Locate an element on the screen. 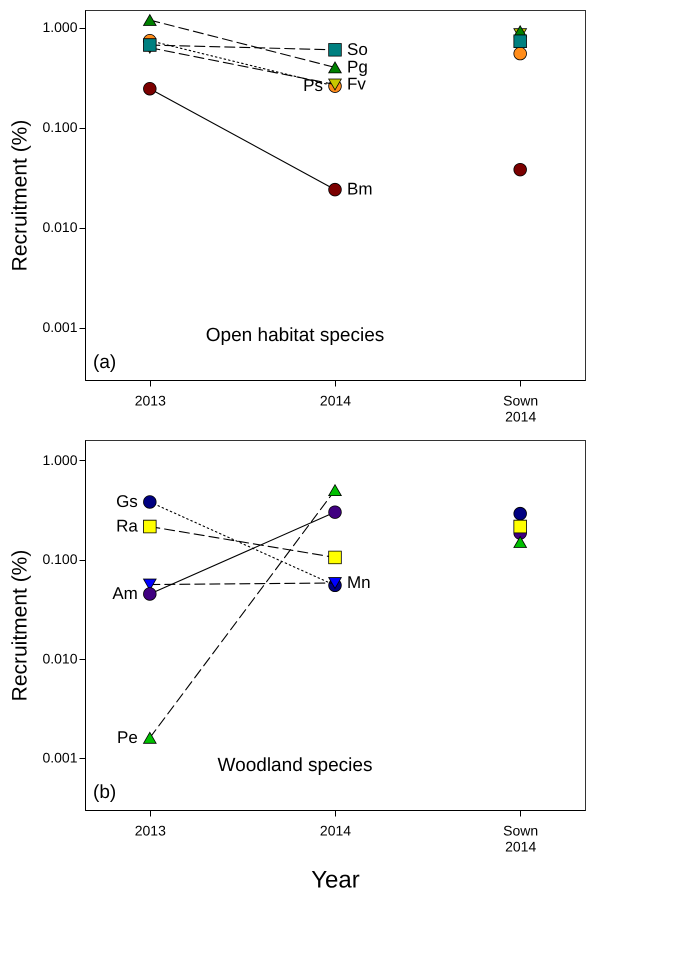  annotation: Pg is located at coordinates (357, 66).